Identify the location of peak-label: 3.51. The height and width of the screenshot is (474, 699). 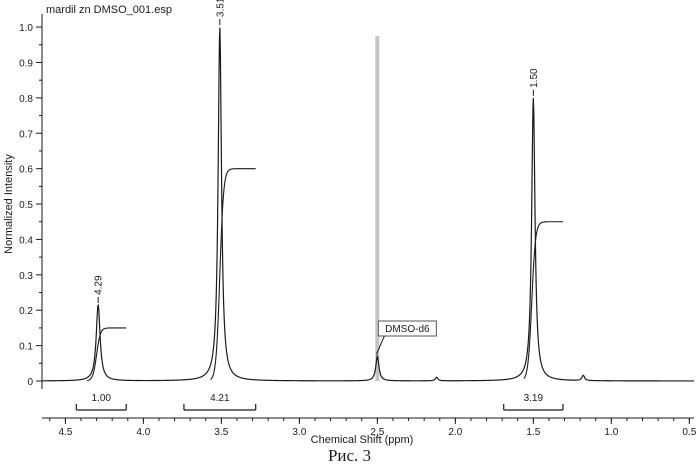
(220, 8).